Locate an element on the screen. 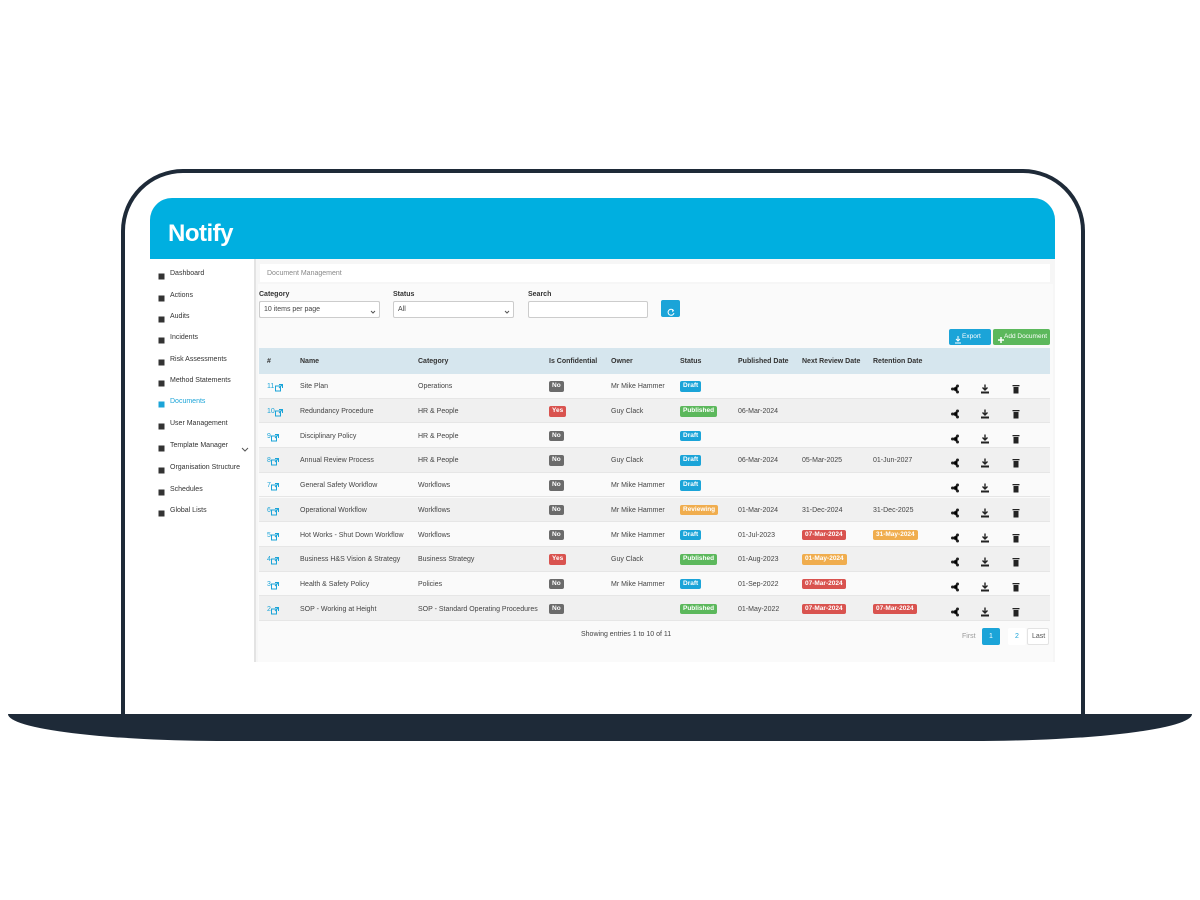 This screenshot has height=900, width=1200. document-link: 6 is located at coordinates (269, 510).